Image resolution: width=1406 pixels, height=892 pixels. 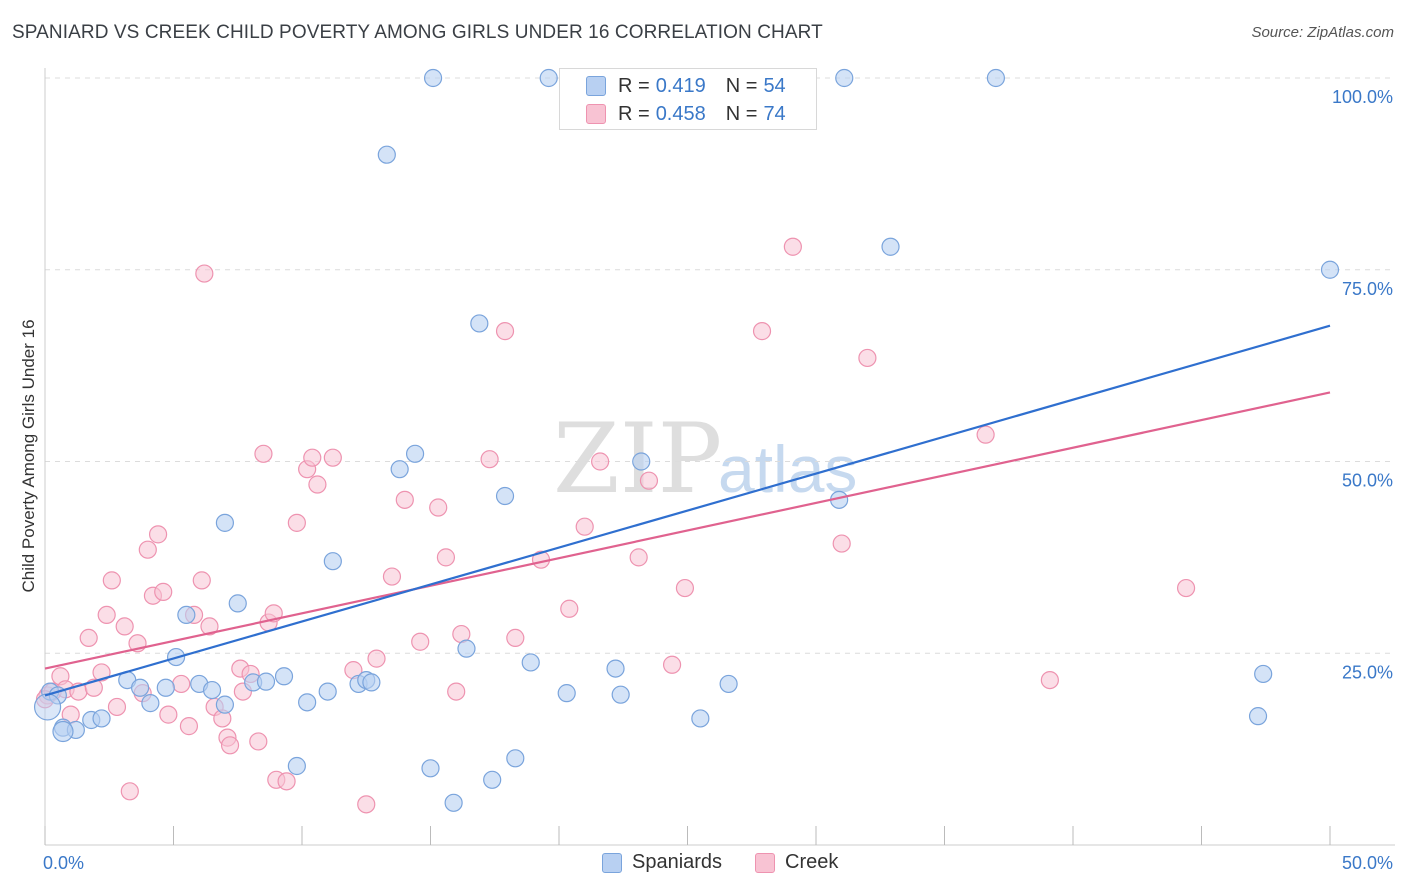 I want to click on legend-item-creek: Creek, so click(x=796, y=862).